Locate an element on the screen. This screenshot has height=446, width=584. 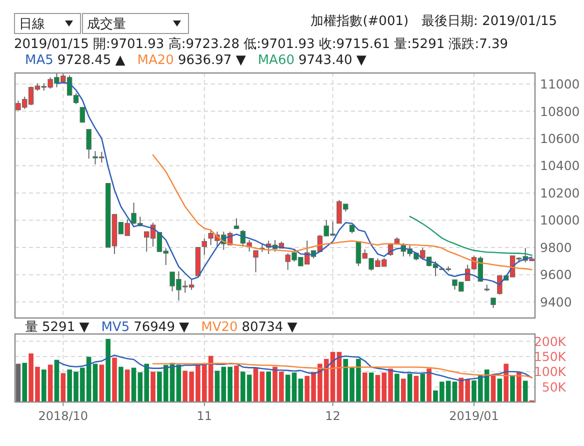
text: 日線 is located at coordinates (32, 24).